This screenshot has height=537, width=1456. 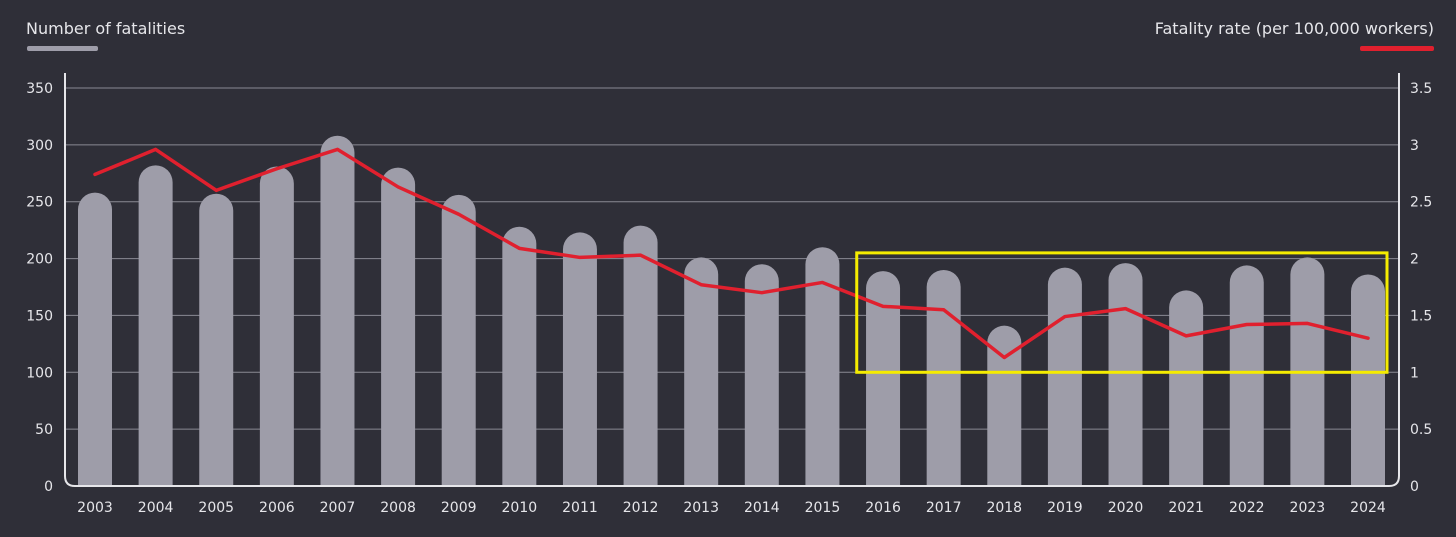 What do you see at coordinates (761, 375) in the screenshot?
I see `bar-2014` at bounding box center [761, 375].